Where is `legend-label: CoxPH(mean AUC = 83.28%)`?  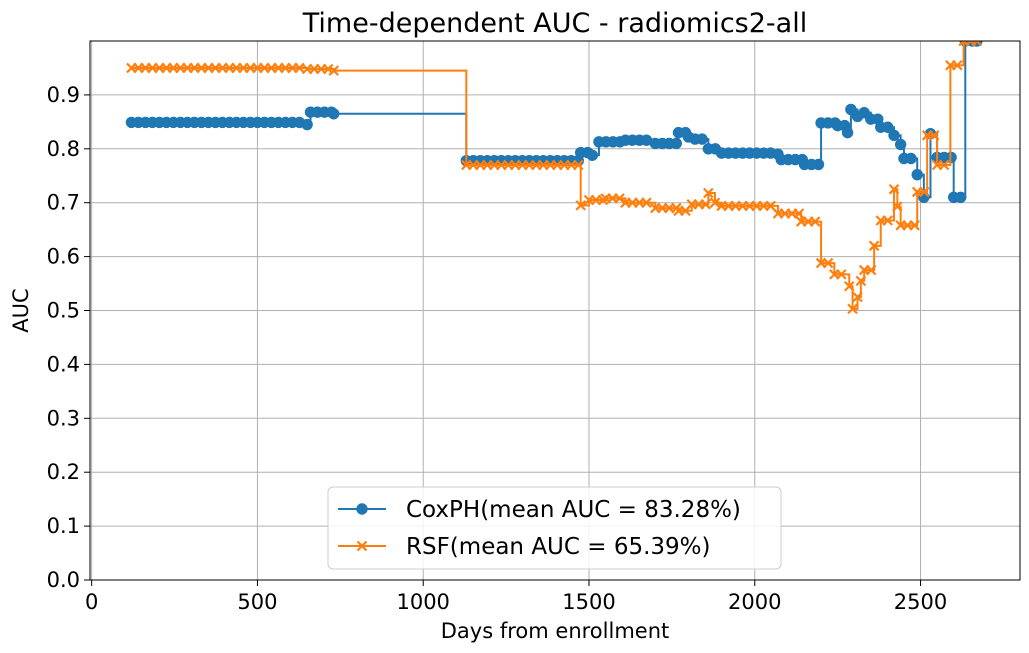 legend-label: CoxPH(mean AUC = 83.28%) is located at coordinates (573, 510).